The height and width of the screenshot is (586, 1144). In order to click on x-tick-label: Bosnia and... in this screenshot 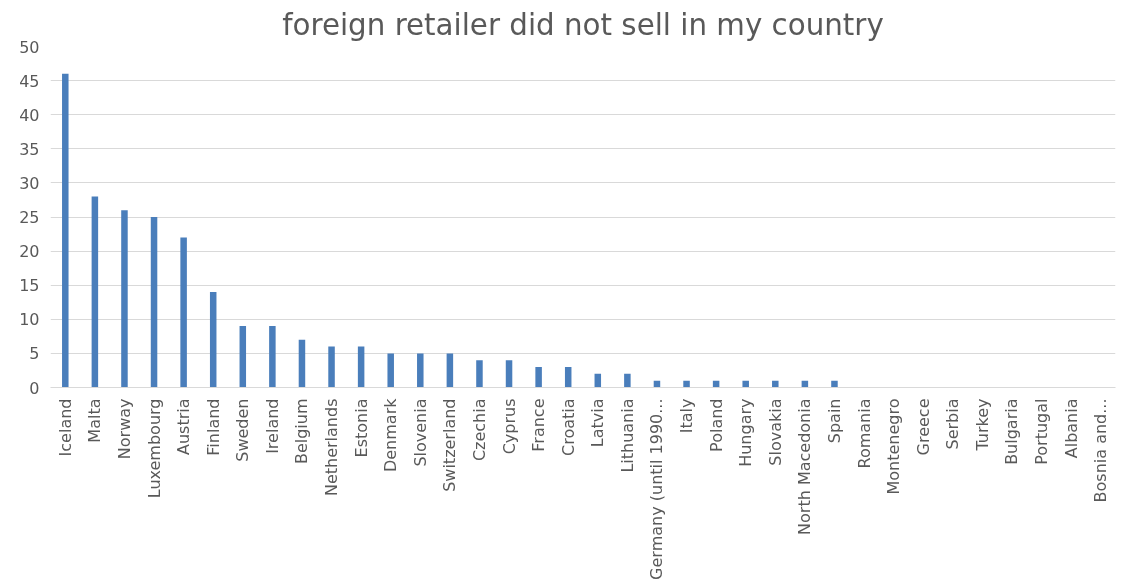, I will do `click(1101, 450)`.